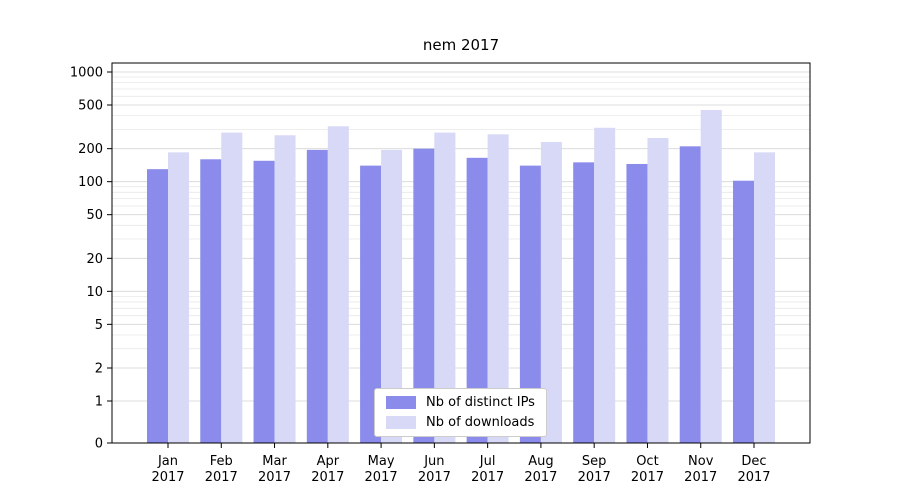 This screenshot has width=900, height=500. I want to click on legend-item-distinct-ips: Nb of distinct IPs, so click(460, 402).